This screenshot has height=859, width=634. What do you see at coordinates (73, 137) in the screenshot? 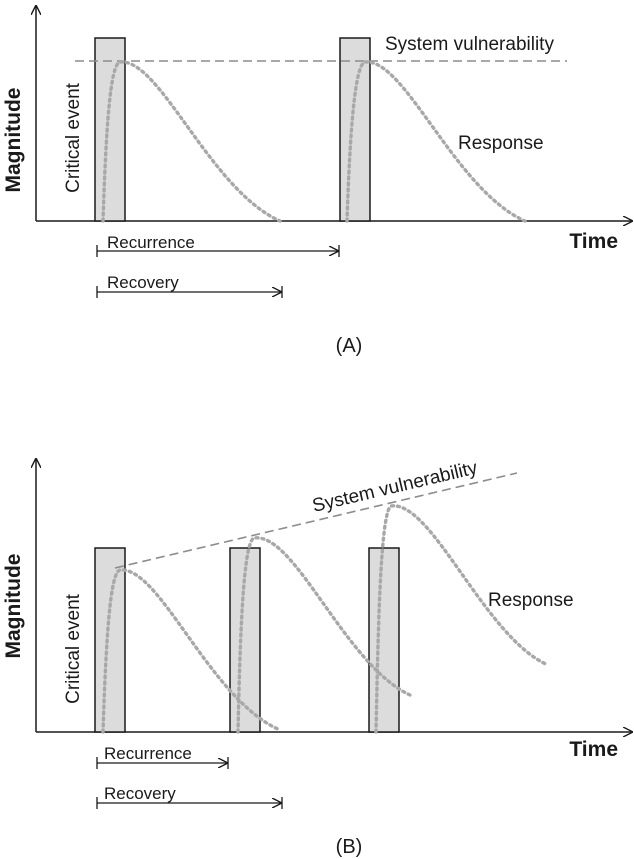
I see `panel-a-event-label: Critical event` at bounding box center [73, 137].